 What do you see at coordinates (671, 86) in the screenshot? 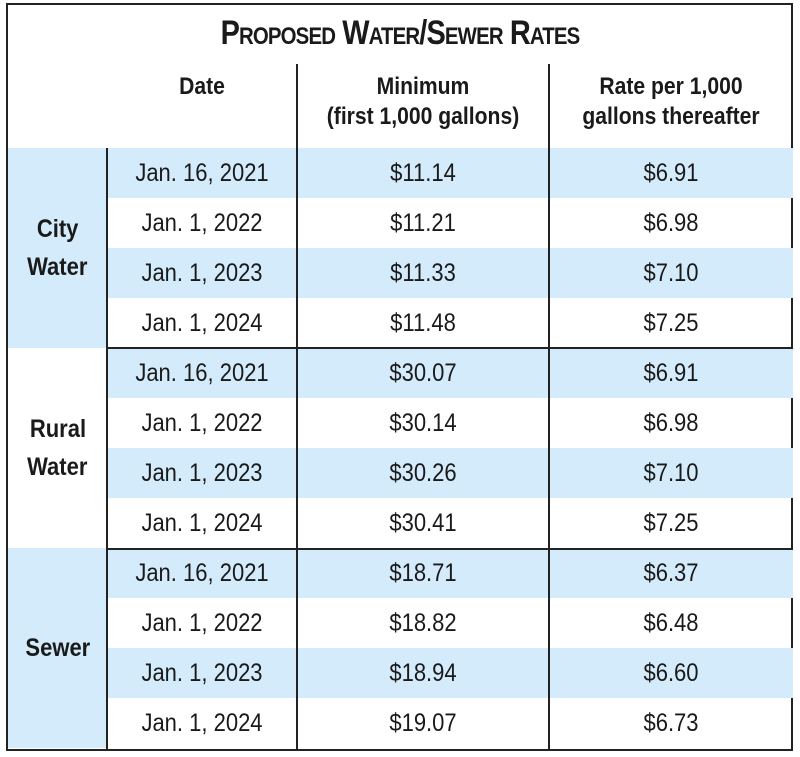
I see `header-rate-line1: Rate per 1,000` at bounding box center [671, 86].